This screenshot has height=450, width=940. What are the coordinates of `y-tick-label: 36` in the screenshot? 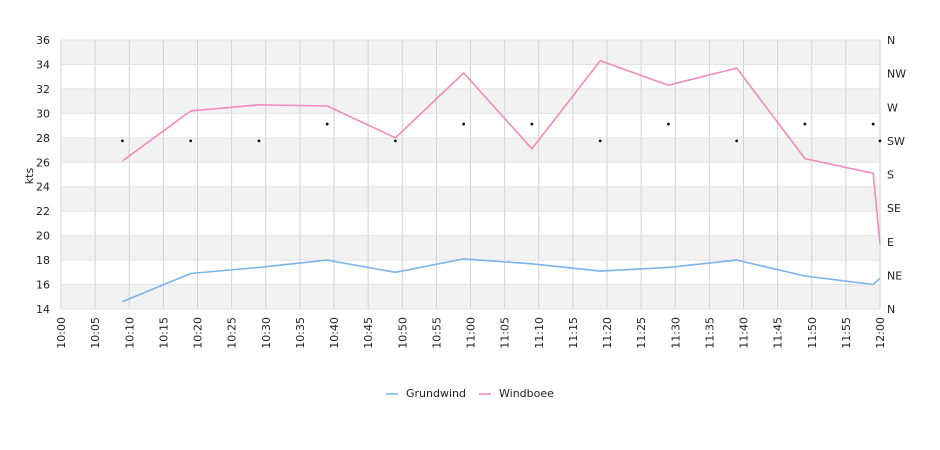 It's located at (43, 40).